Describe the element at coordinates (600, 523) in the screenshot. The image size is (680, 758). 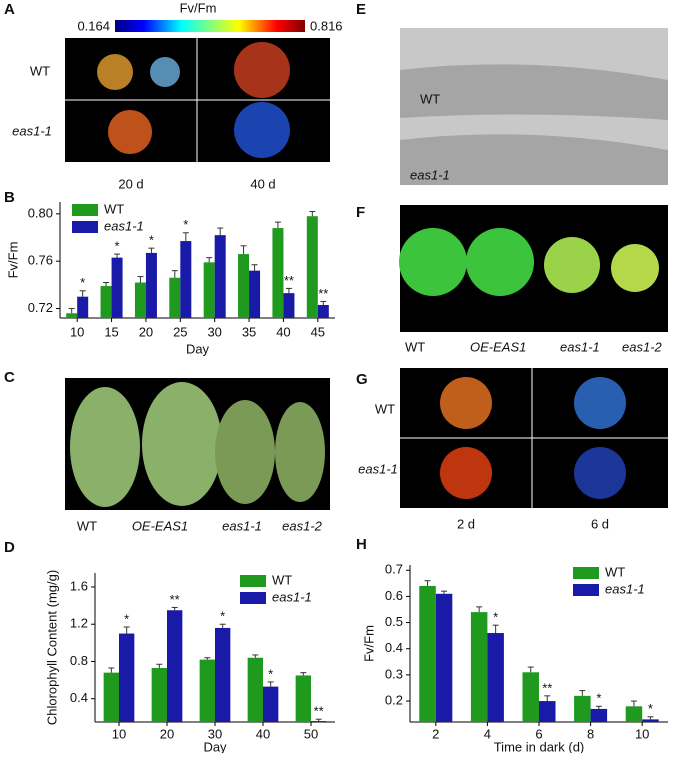
I see `col-label: 6 d` at that location.